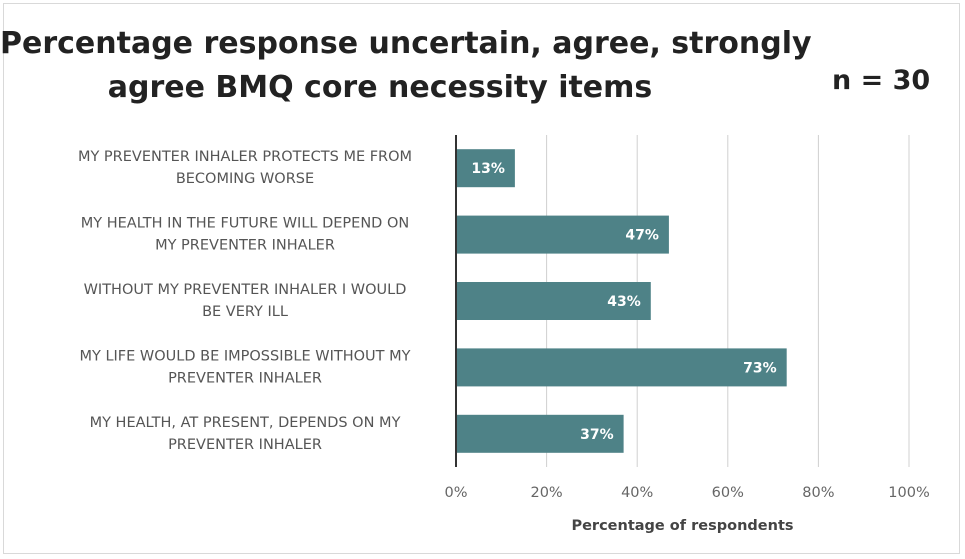  Describe the element at coordinates (244, 356) in the screenshot. I see `category-label: MY LIFE WOULD BE IMPOSSIBLE WITHOUT MY` at that location.